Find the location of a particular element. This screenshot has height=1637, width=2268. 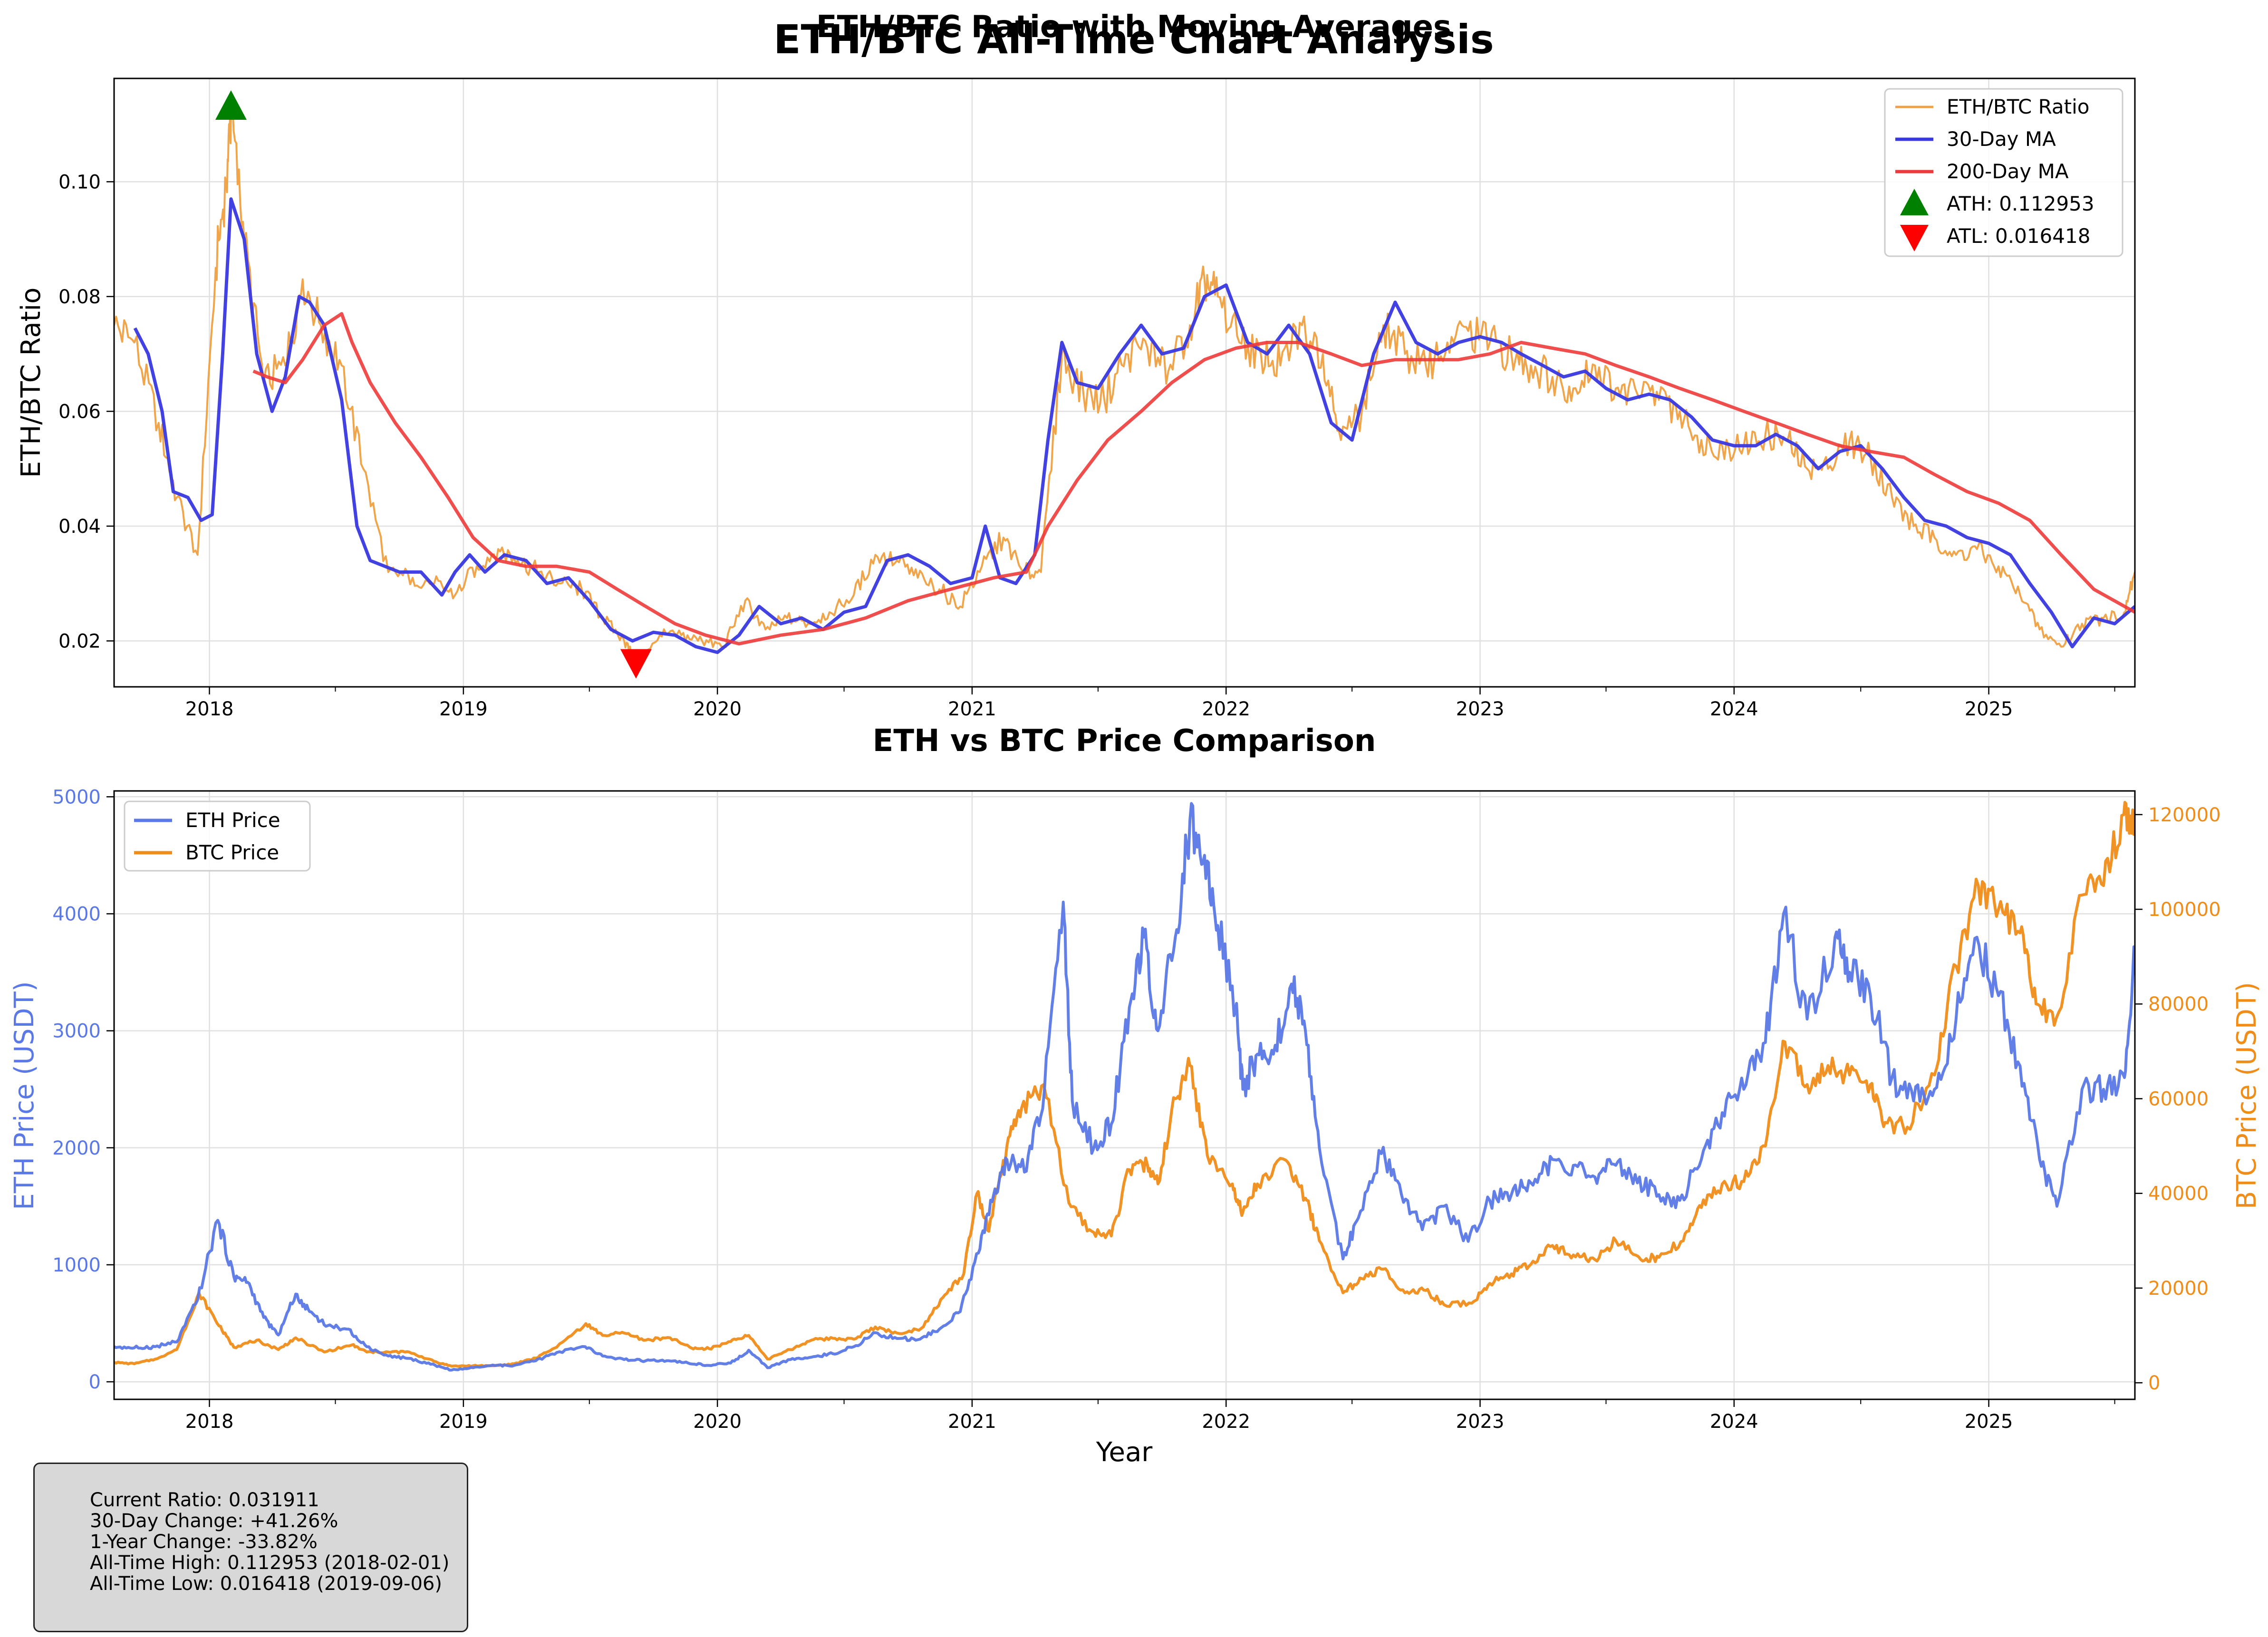

btc-y-axis-label: BTC Price (USDT) is located at coordinates (2246, 1095).